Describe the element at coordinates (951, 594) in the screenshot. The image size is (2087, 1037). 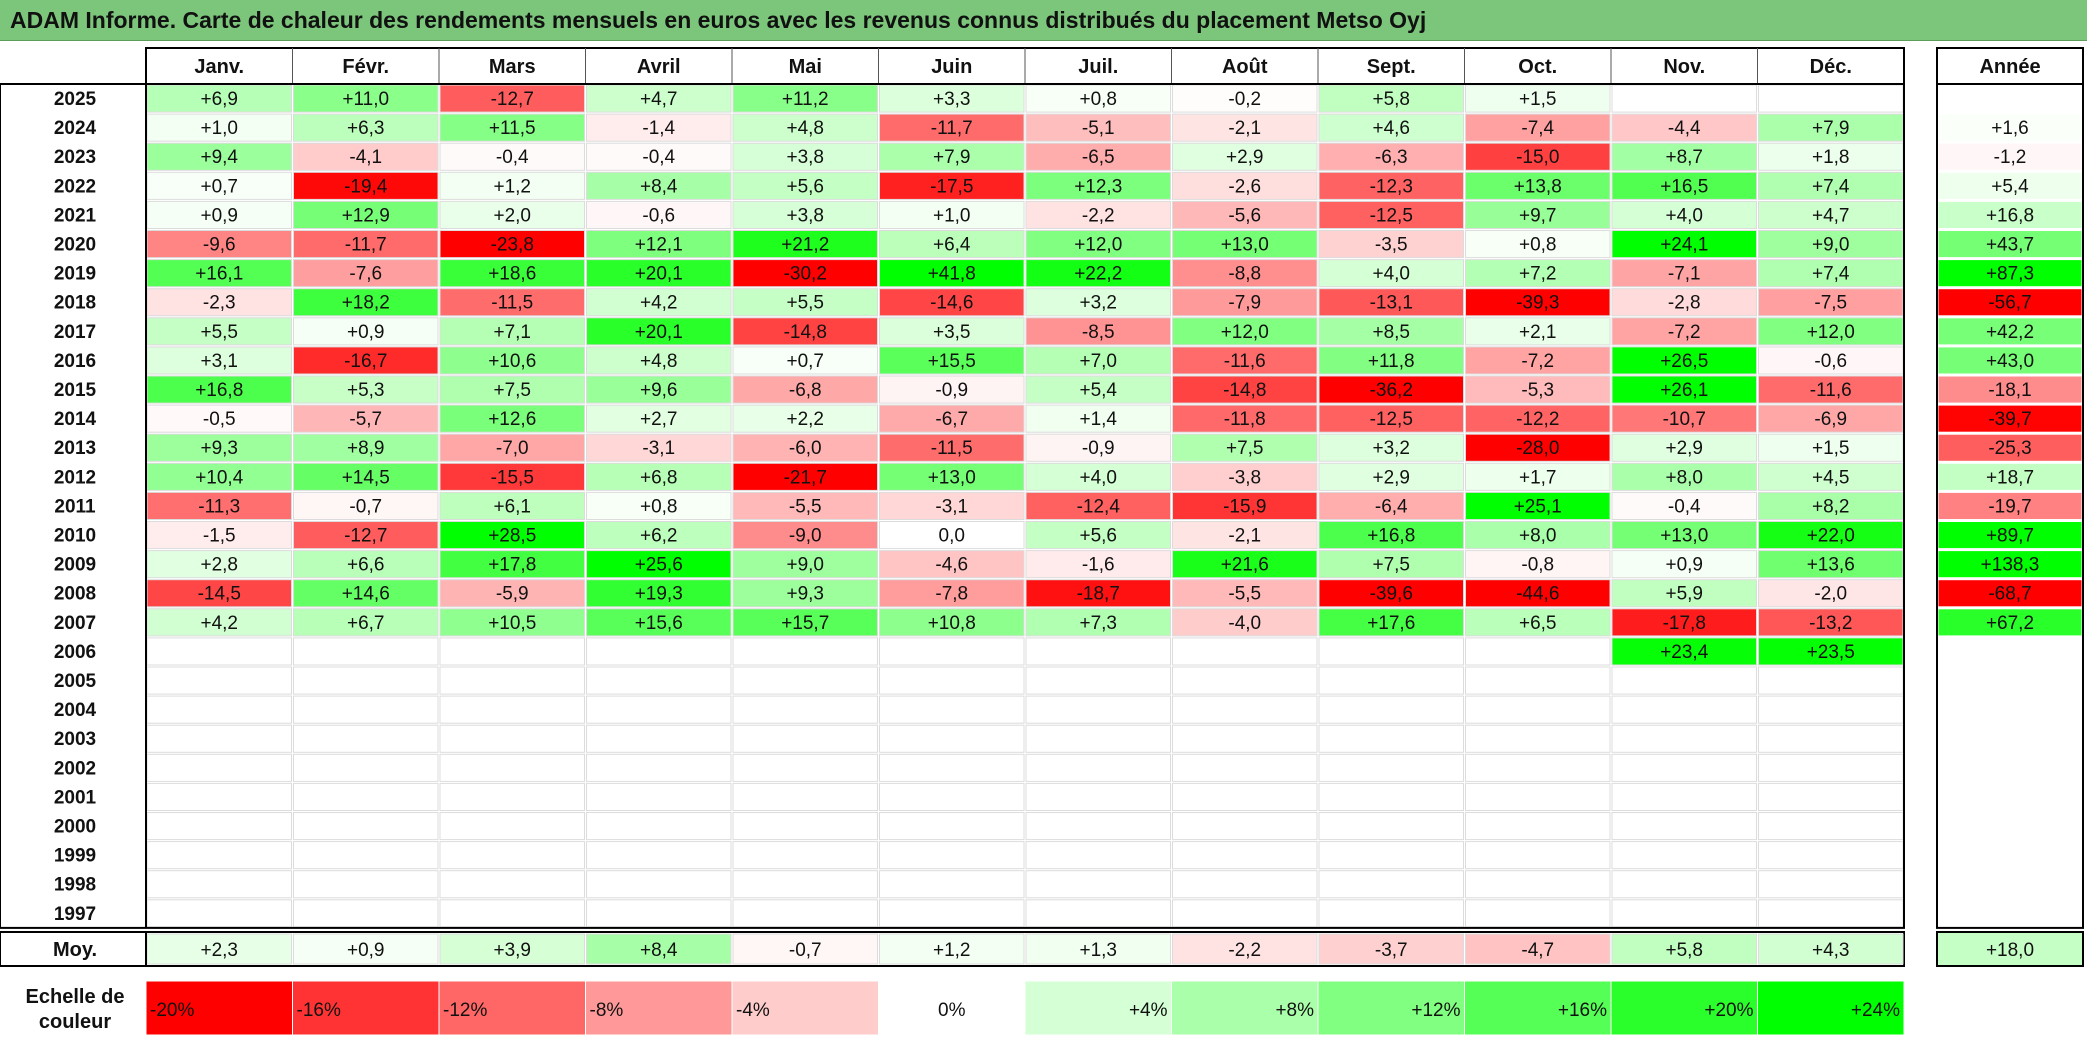
I see `cell-value: -7,8` at that location.